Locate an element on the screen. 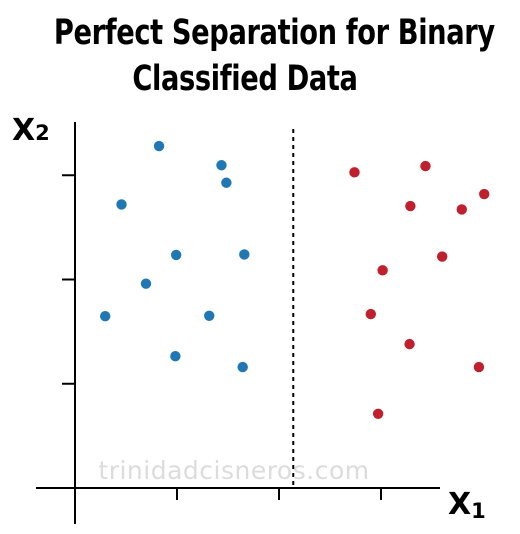 This screenshot has height=534, width=520. y-axis-label: X2 is located at coordinates (31, 130).